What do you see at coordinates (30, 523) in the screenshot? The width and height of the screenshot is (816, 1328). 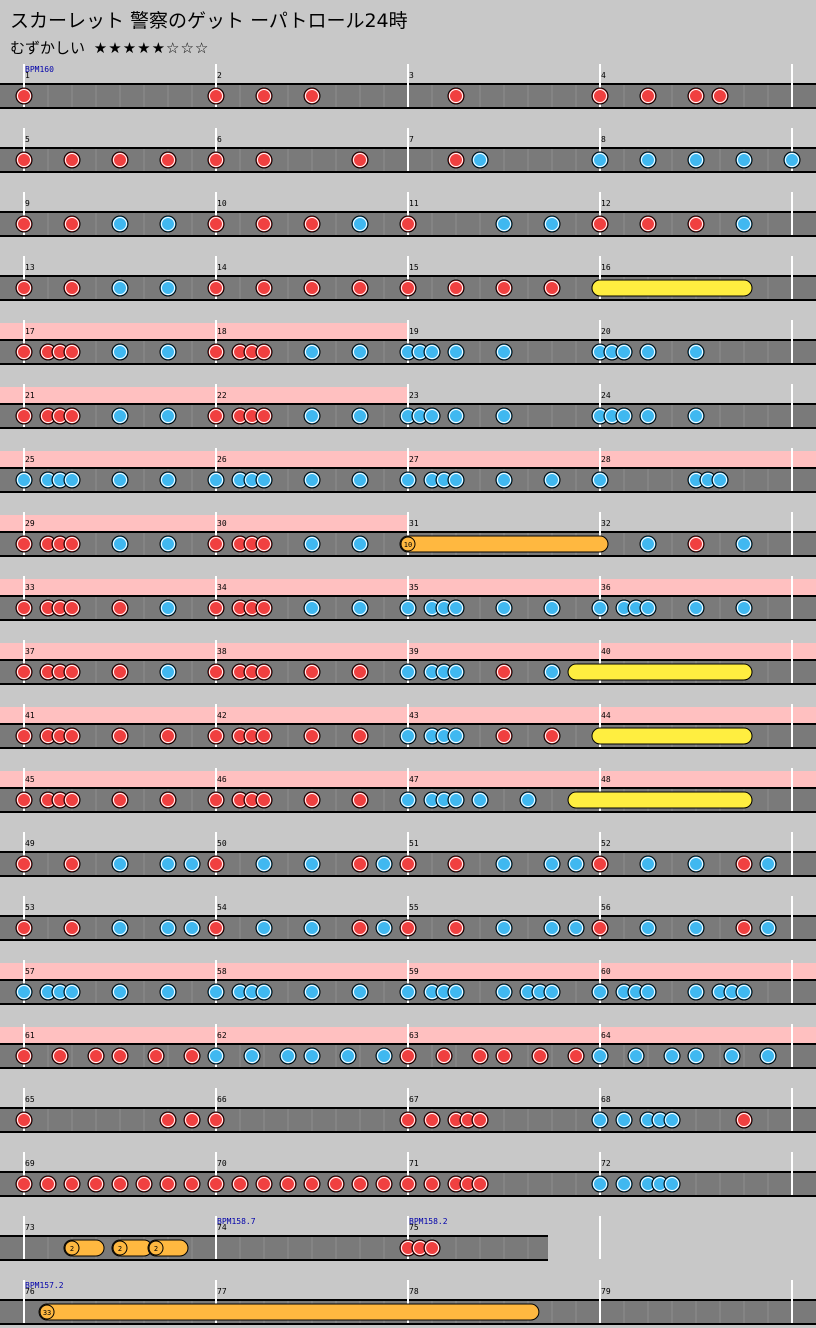 I see `measure-number: 29` at bounding box center [30, 523].